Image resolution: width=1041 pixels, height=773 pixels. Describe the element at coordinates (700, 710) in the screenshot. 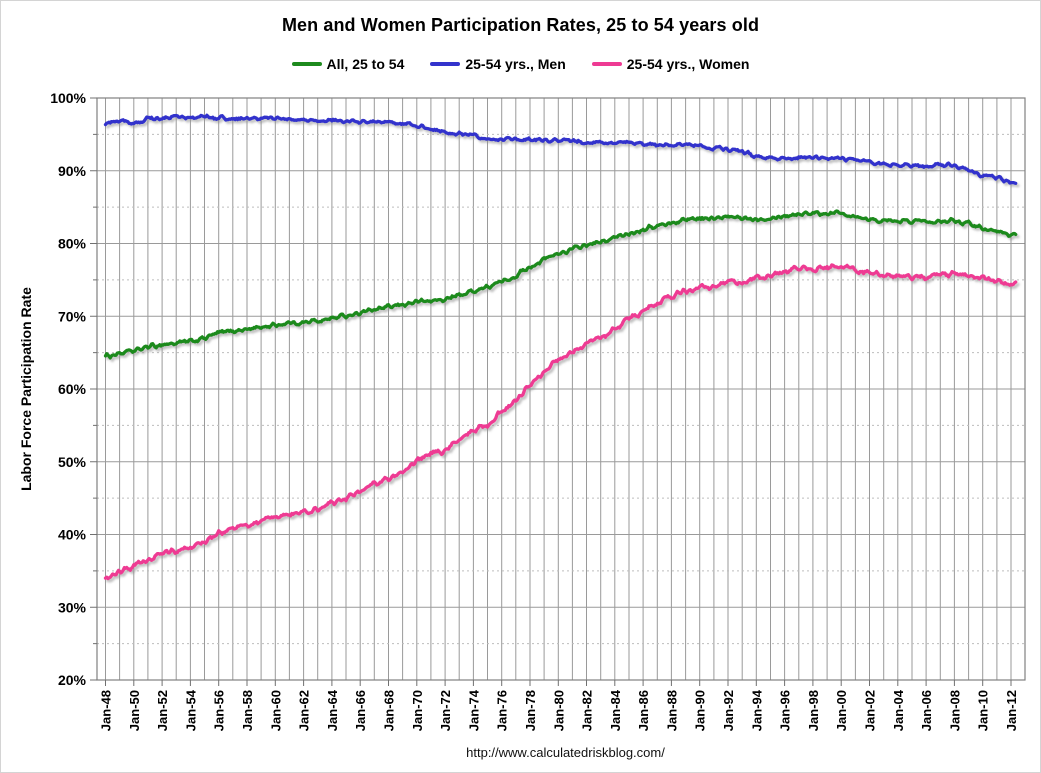

I see `x-tick-label: Jan-90` at that location.